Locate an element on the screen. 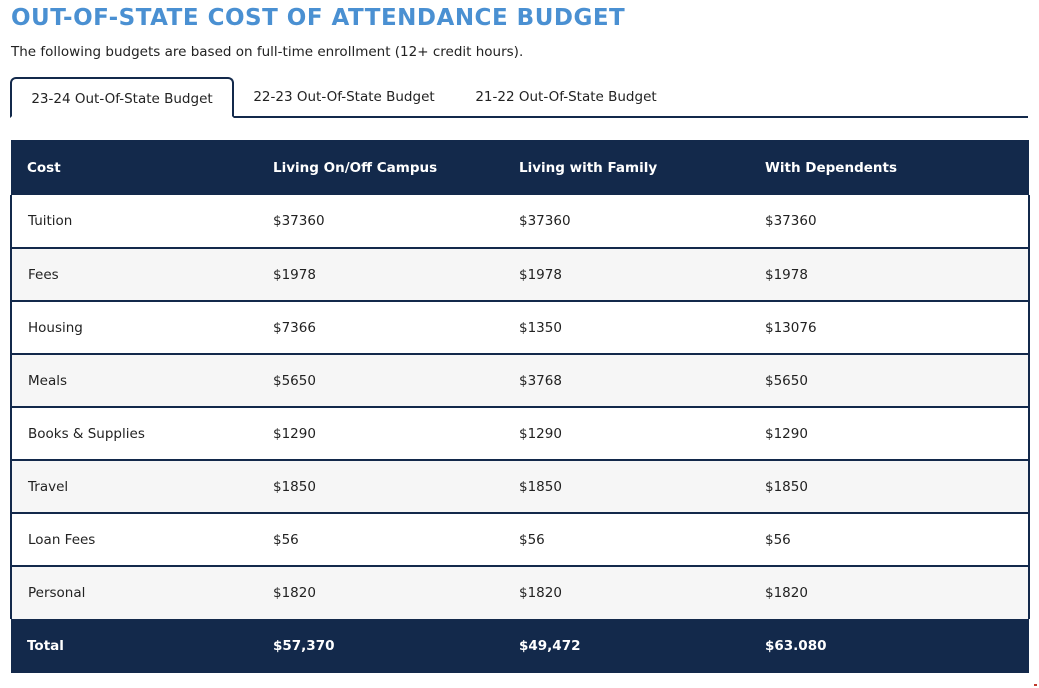 Image resolution: width=1039 pixels, height=688 pixels. total-value-living-with-family: $49,472 is located at coordinates (550, 646).